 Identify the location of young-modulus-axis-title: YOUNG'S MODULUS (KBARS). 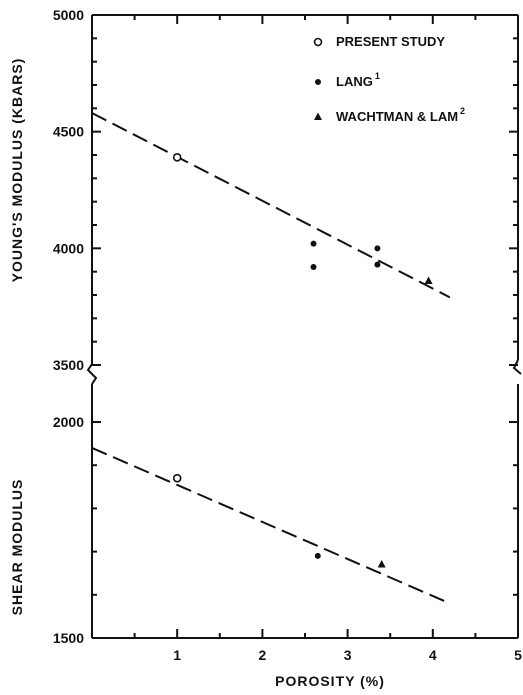
(17, 170).